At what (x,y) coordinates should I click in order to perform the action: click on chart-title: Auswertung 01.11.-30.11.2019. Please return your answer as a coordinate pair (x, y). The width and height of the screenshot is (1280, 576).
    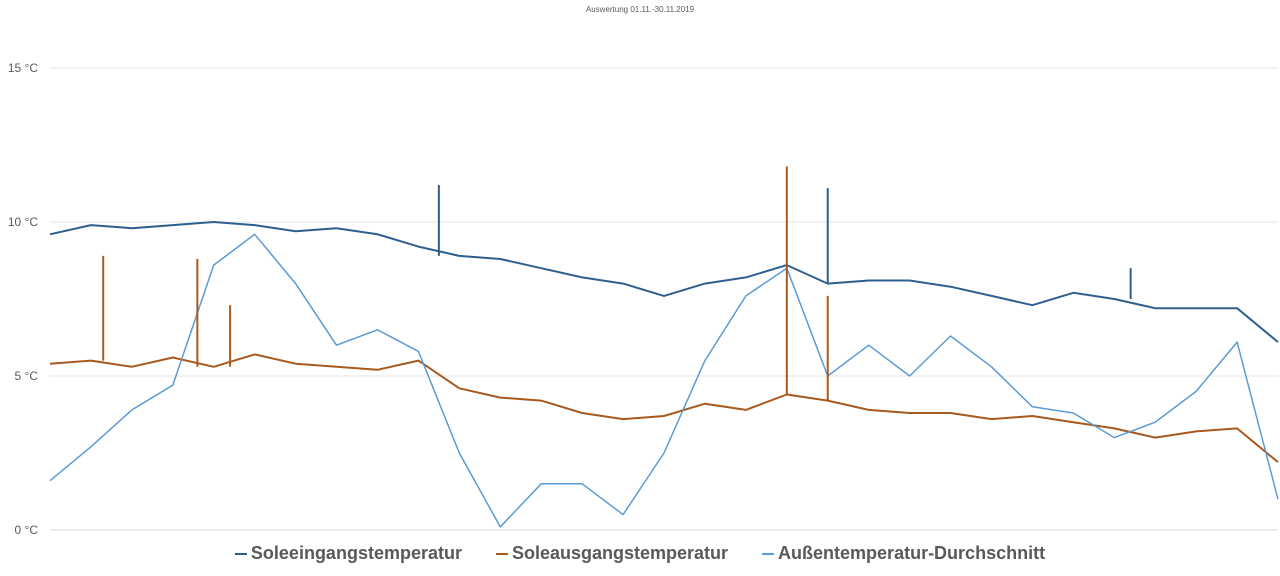
    Looking at the image, I should click on (640, 9).